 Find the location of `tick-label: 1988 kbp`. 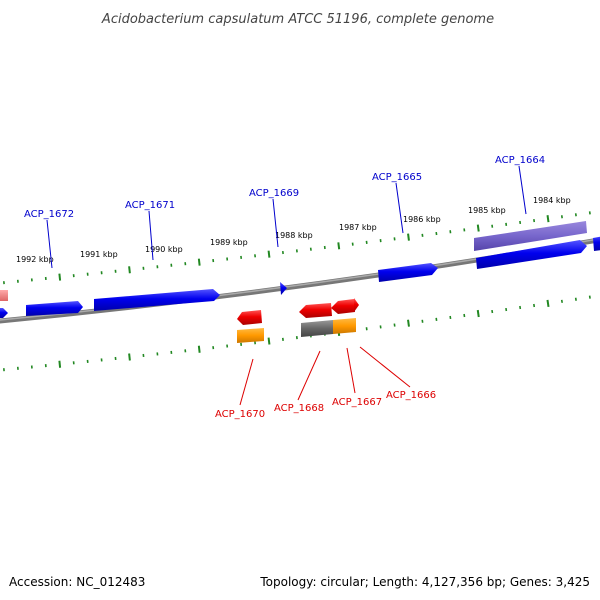

tick-label: 1988 kbp is located at coordinates (294, 235).